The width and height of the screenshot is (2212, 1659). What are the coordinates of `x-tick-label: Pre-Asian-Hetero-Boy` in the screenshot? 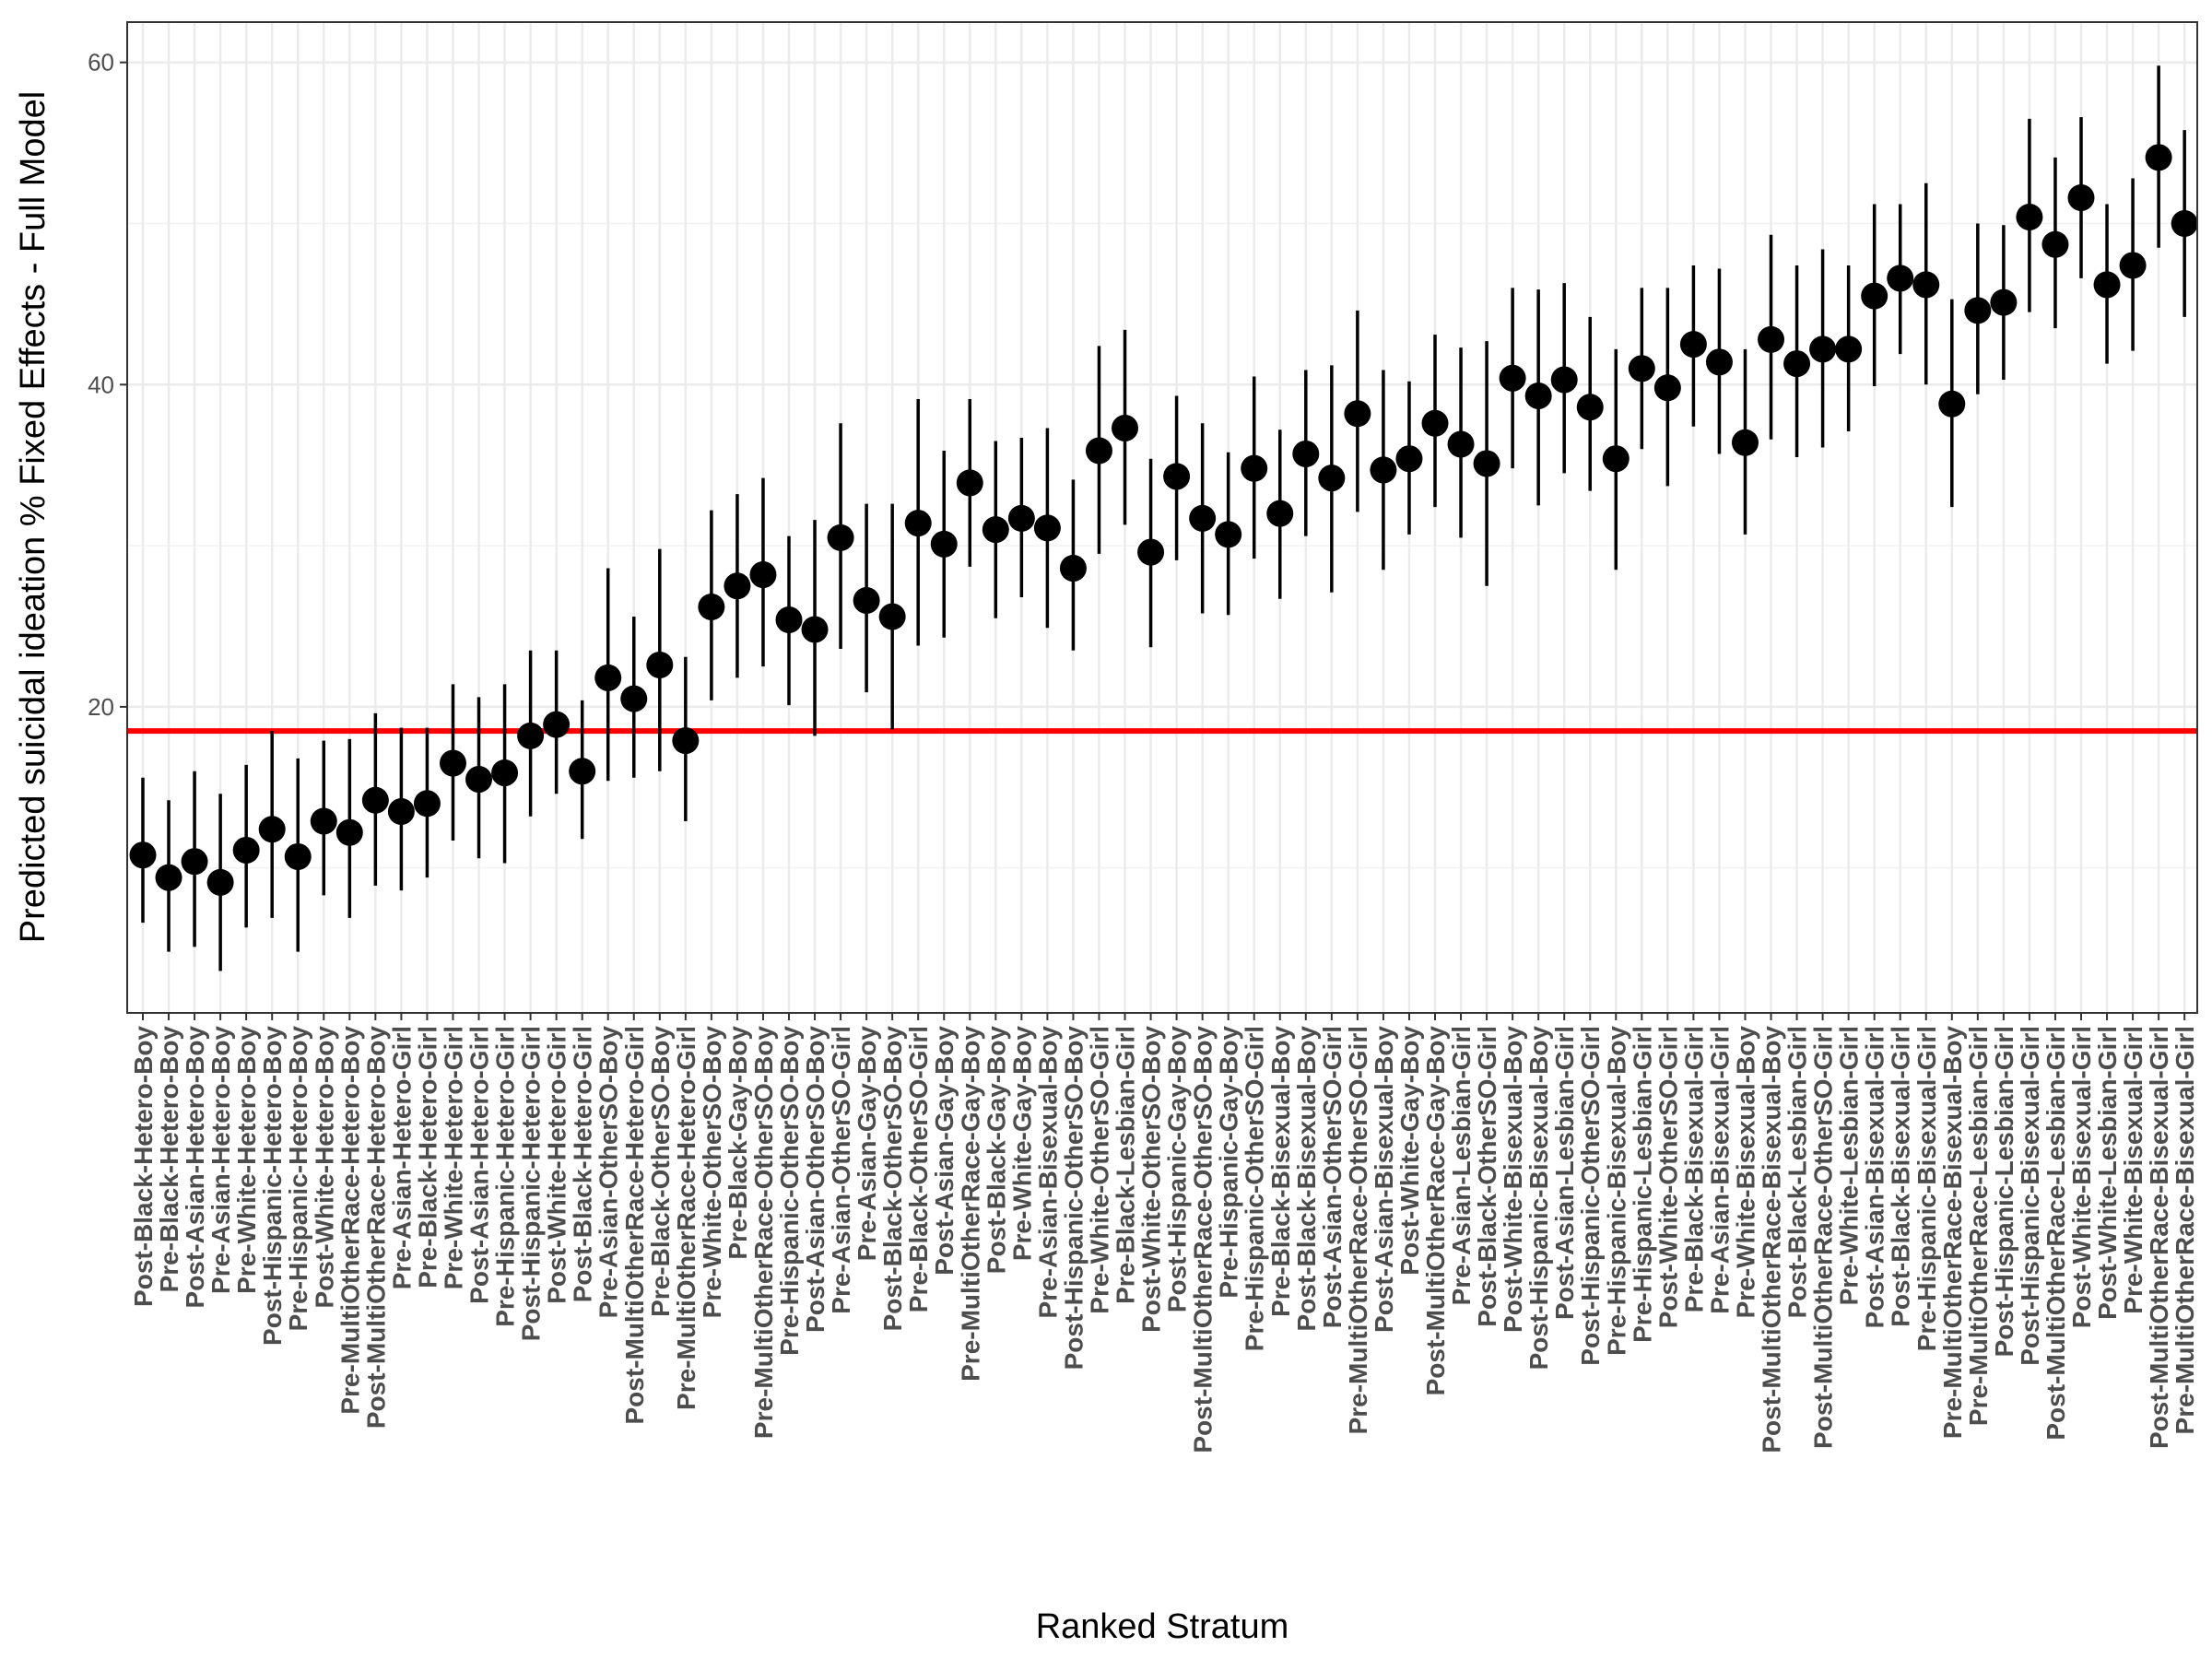 It's located at (220, 1160).